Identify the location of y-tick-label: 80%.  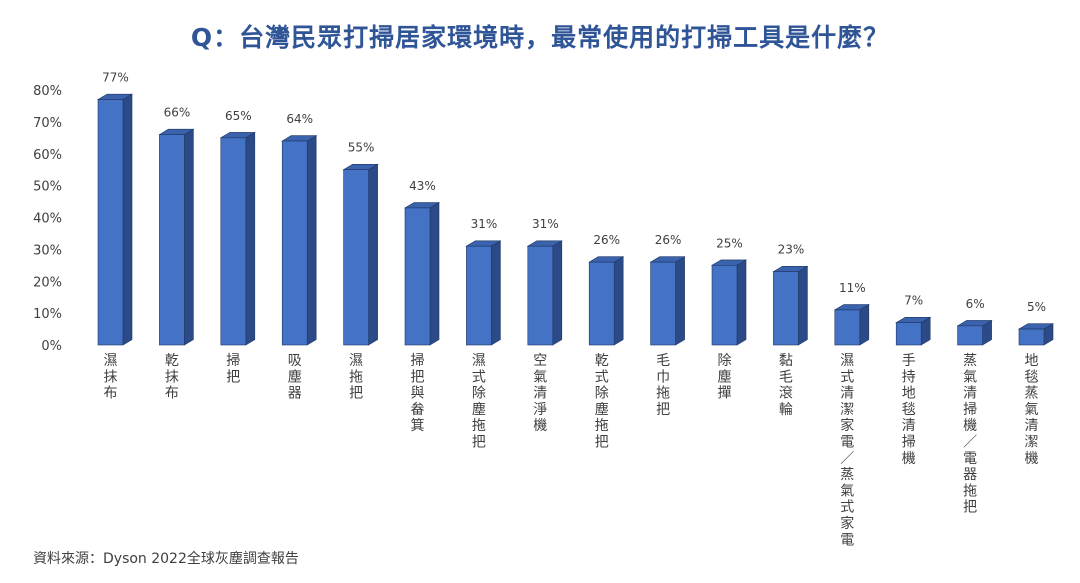
(47, 91).